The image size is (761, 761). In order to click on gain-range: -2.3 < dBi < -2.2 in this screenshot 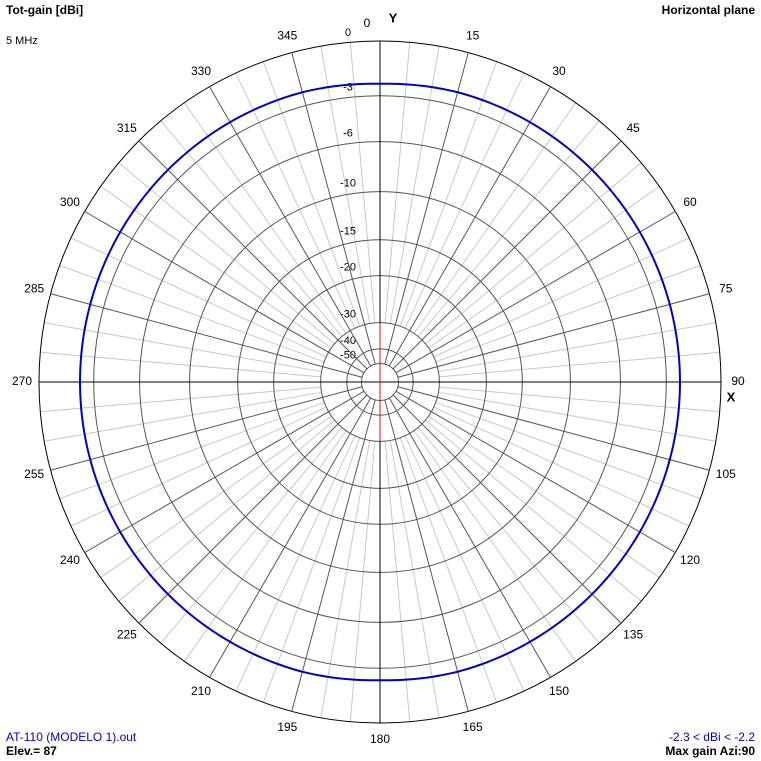, I will do `click(712, 737)`.